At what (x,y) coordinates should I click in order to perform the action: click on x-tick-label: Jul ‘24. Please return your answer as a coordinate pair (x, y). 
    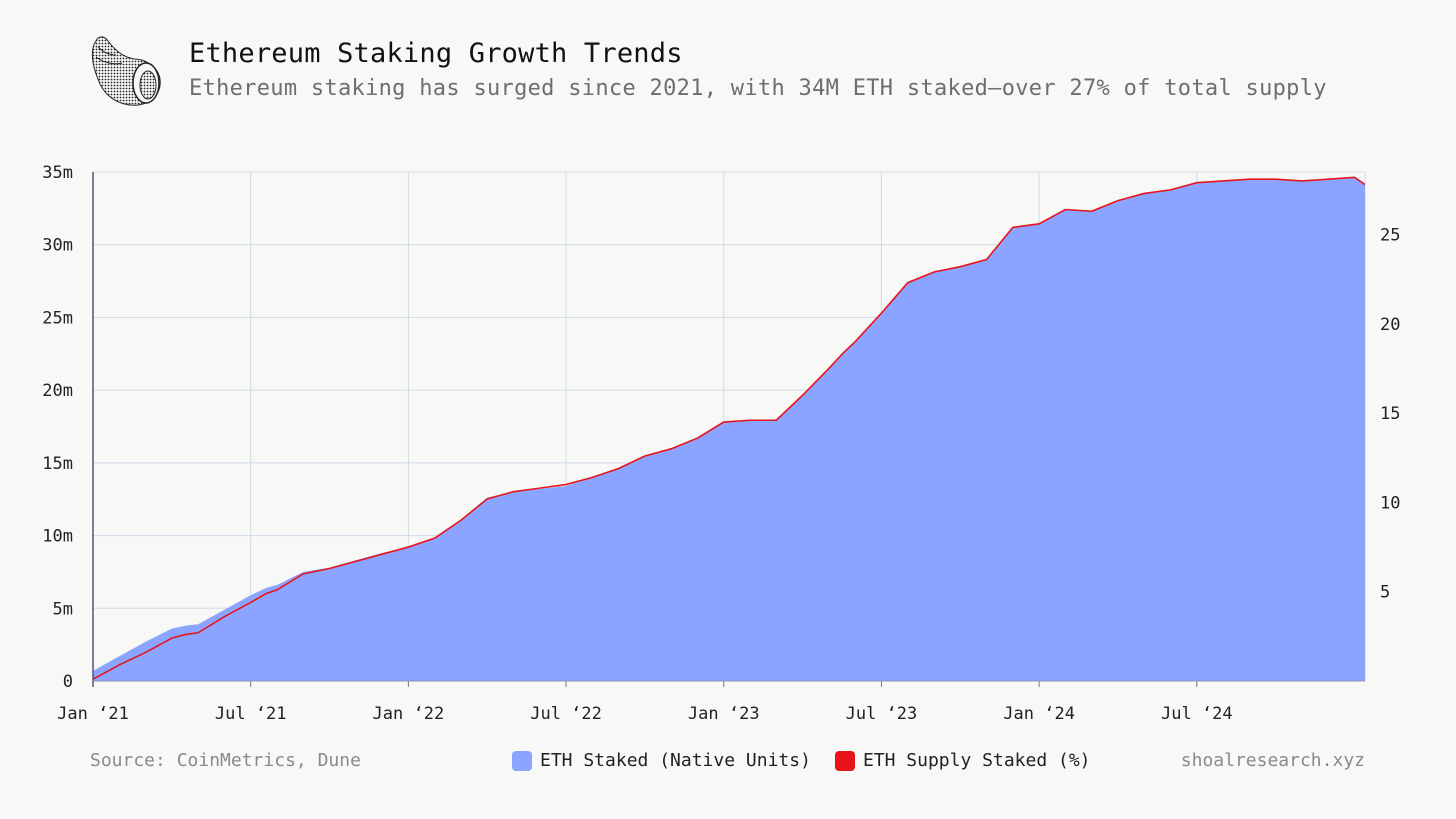
    Looking at the image, I should click on (1197, 714).